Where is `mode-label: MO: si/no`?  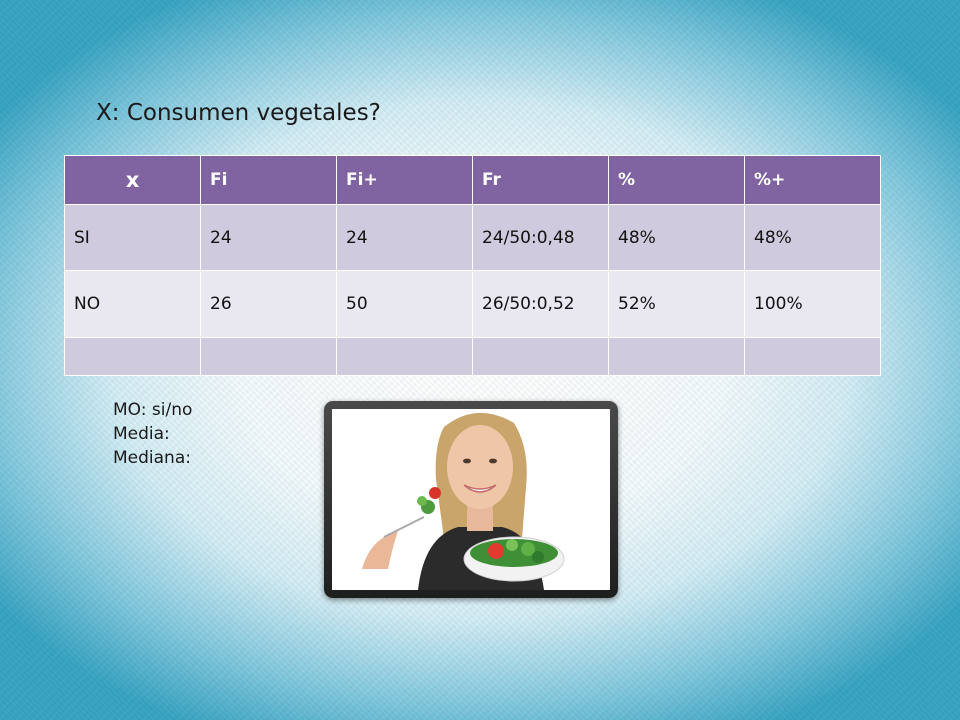 mode-label: MO: si/no is located at coordinates (153, 410).